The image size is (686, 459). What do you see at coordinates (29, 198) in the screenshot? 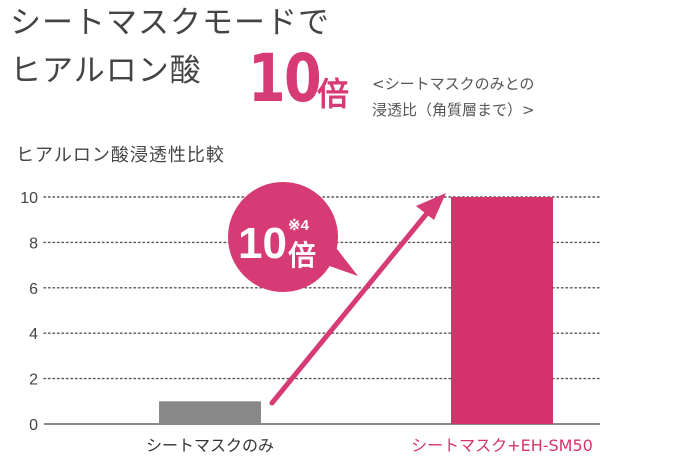
I see `y-tick-label: 10` at bounding box center [29, 198].